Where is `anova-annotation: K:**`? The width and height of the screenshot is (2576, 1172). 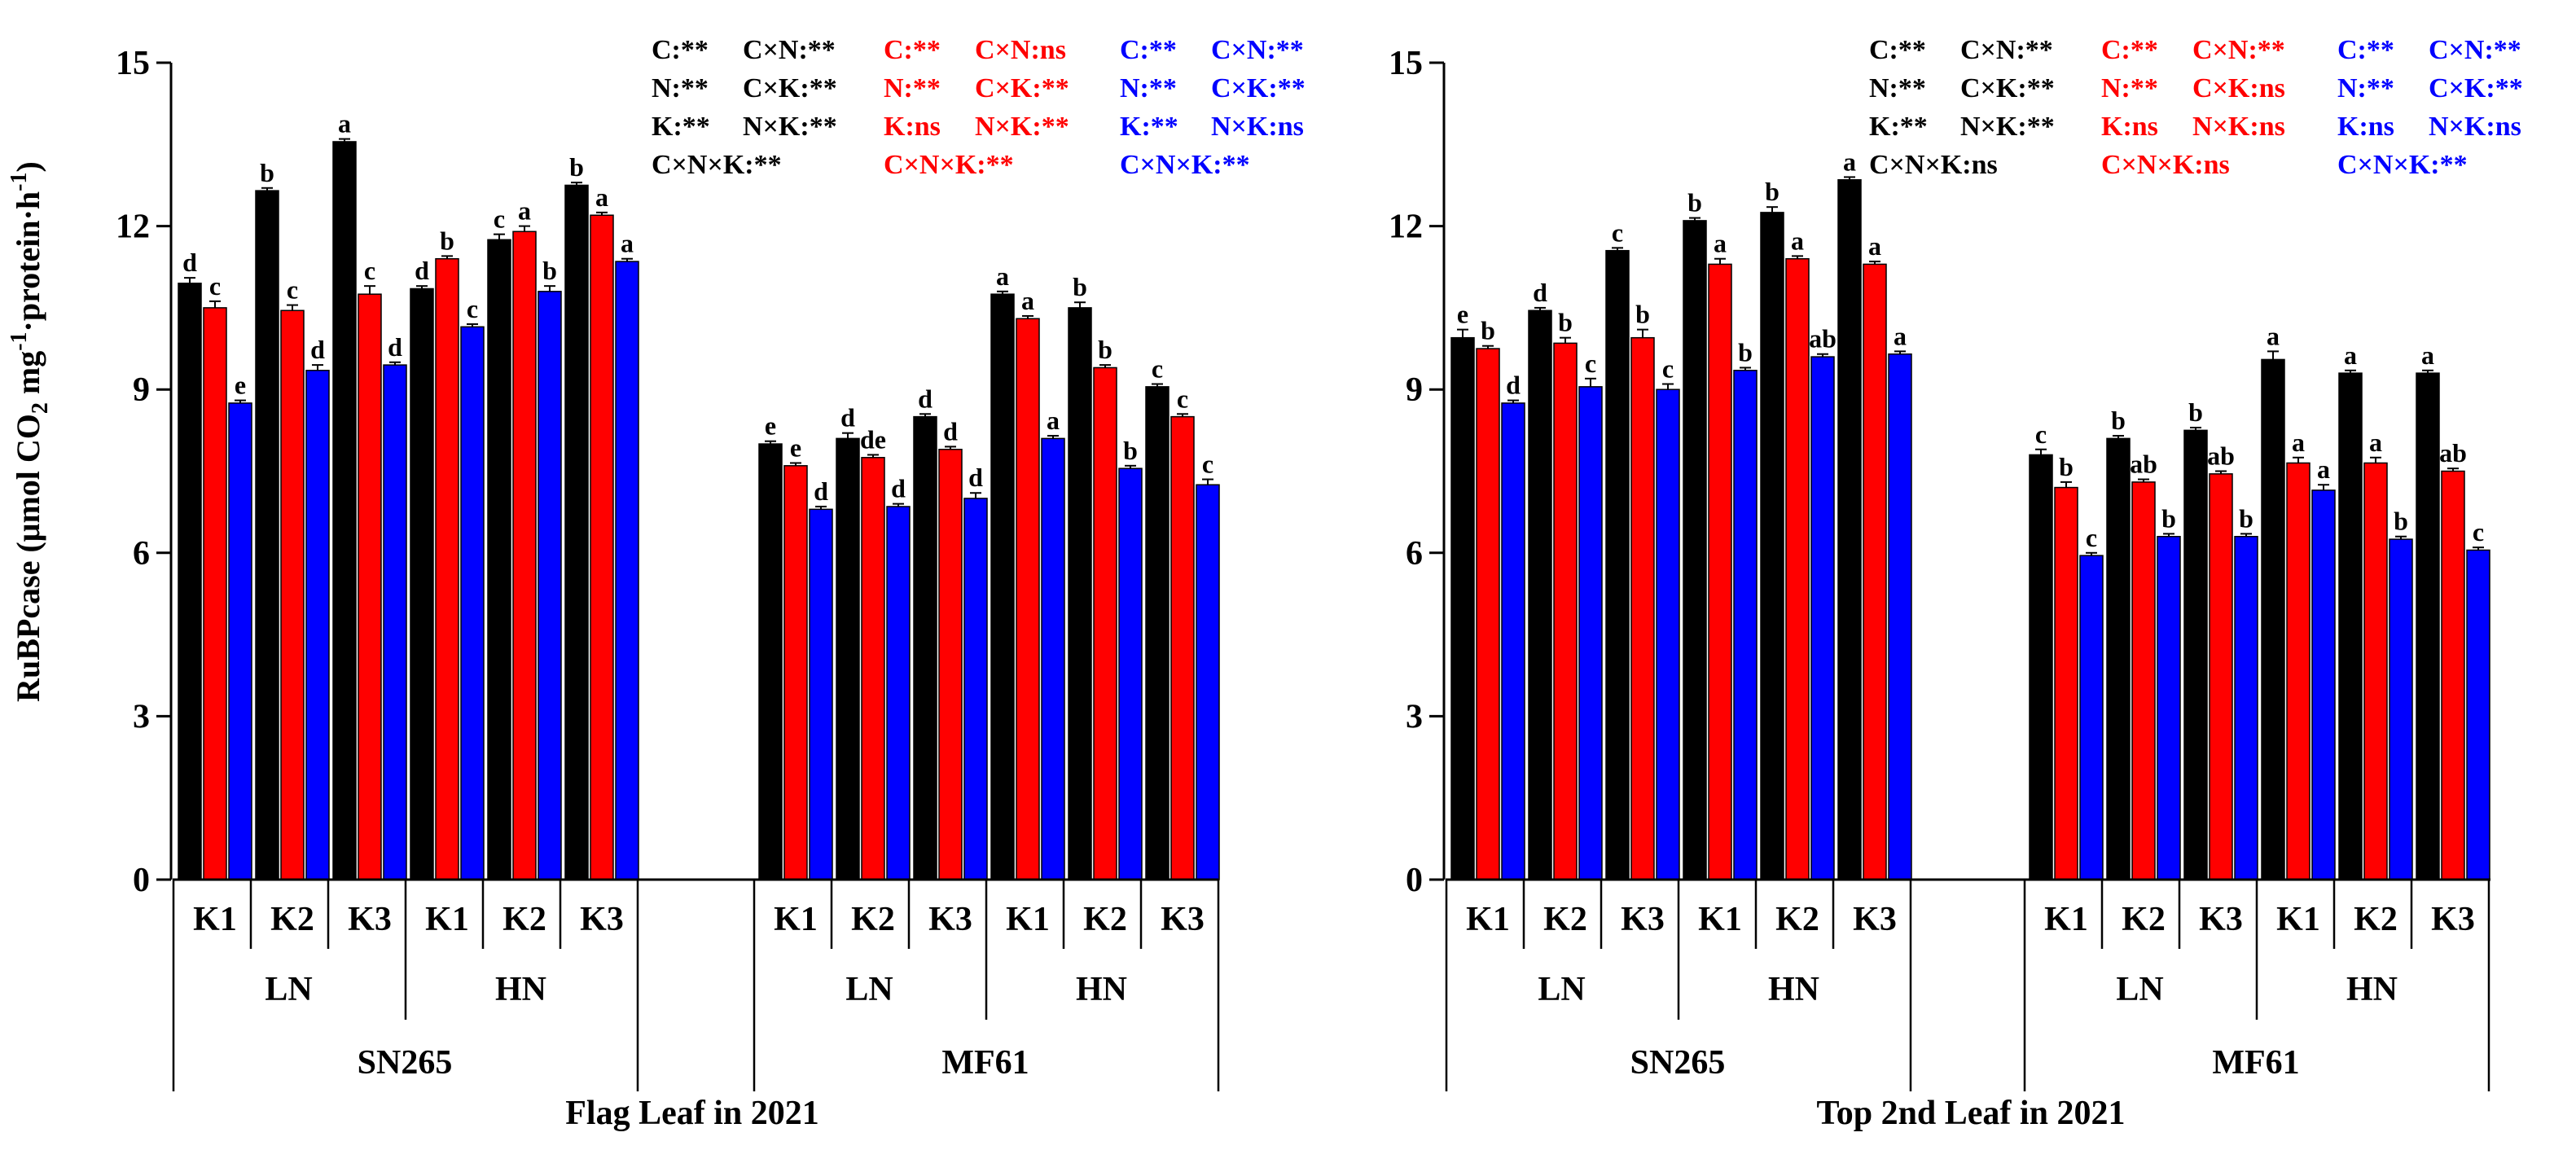 anova-annotation: K:** is located at coordinates (681, 127).